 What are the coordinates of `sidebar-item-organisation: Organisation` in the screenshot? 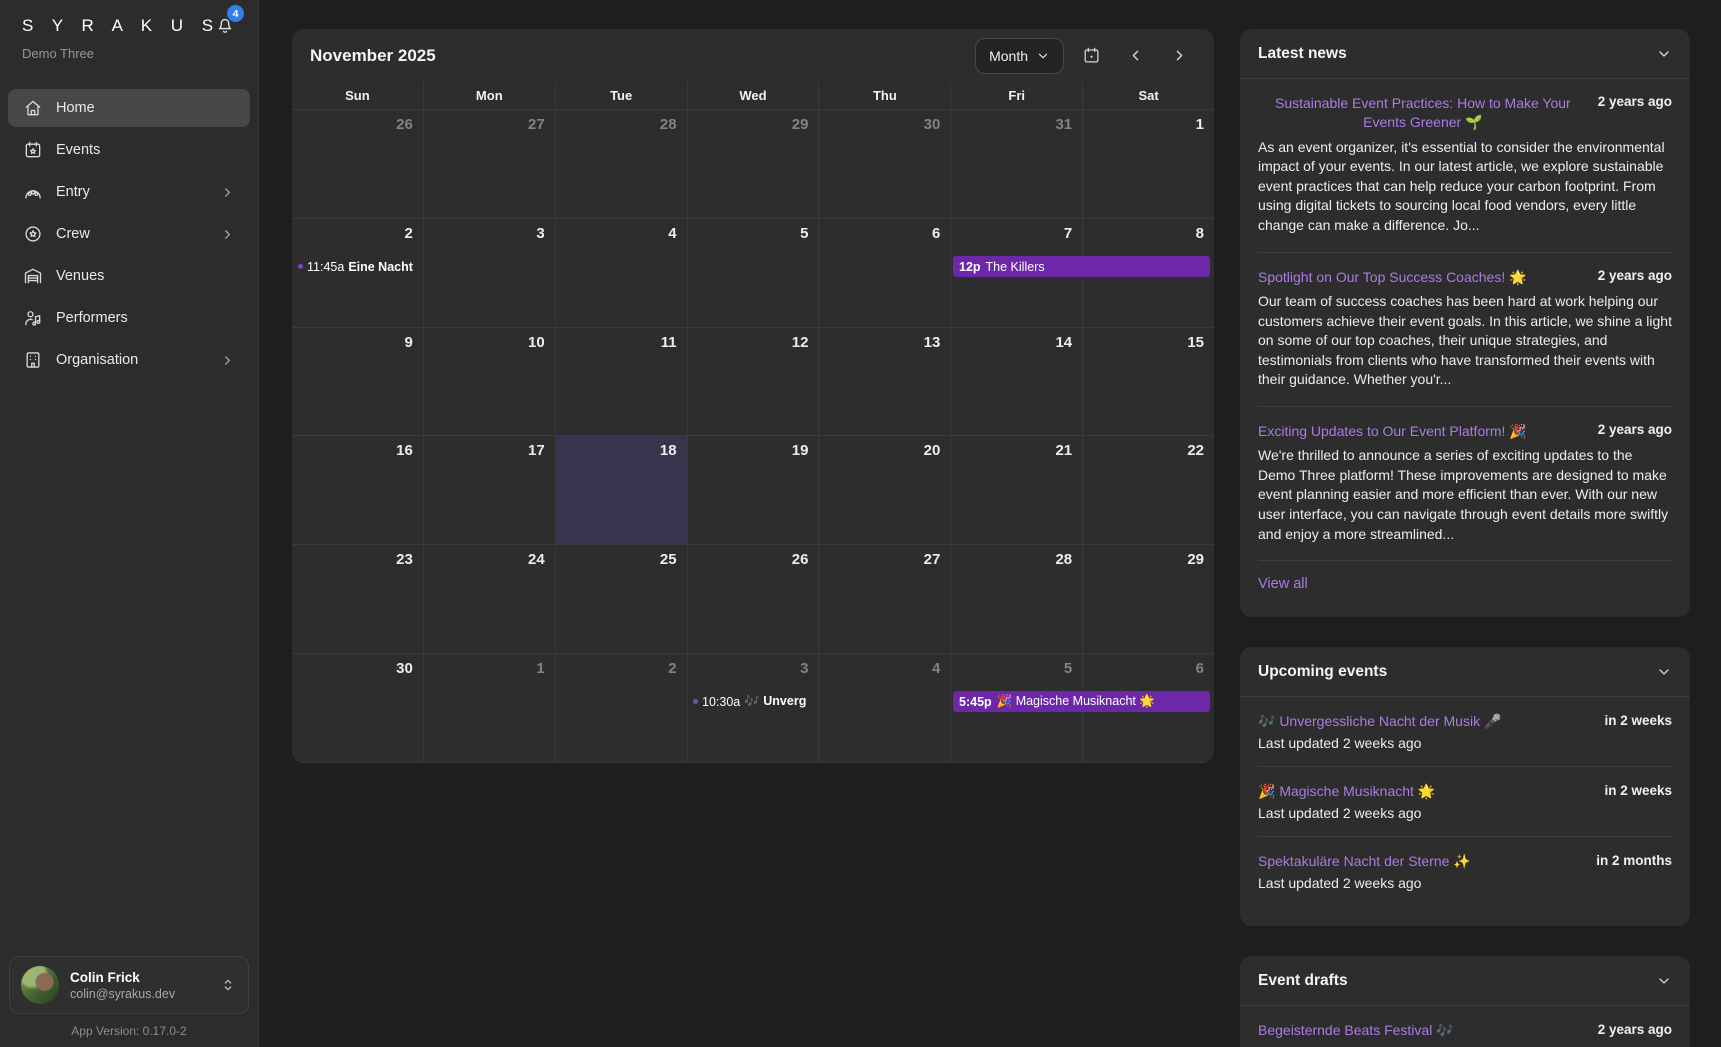 It's located at (129, 360).